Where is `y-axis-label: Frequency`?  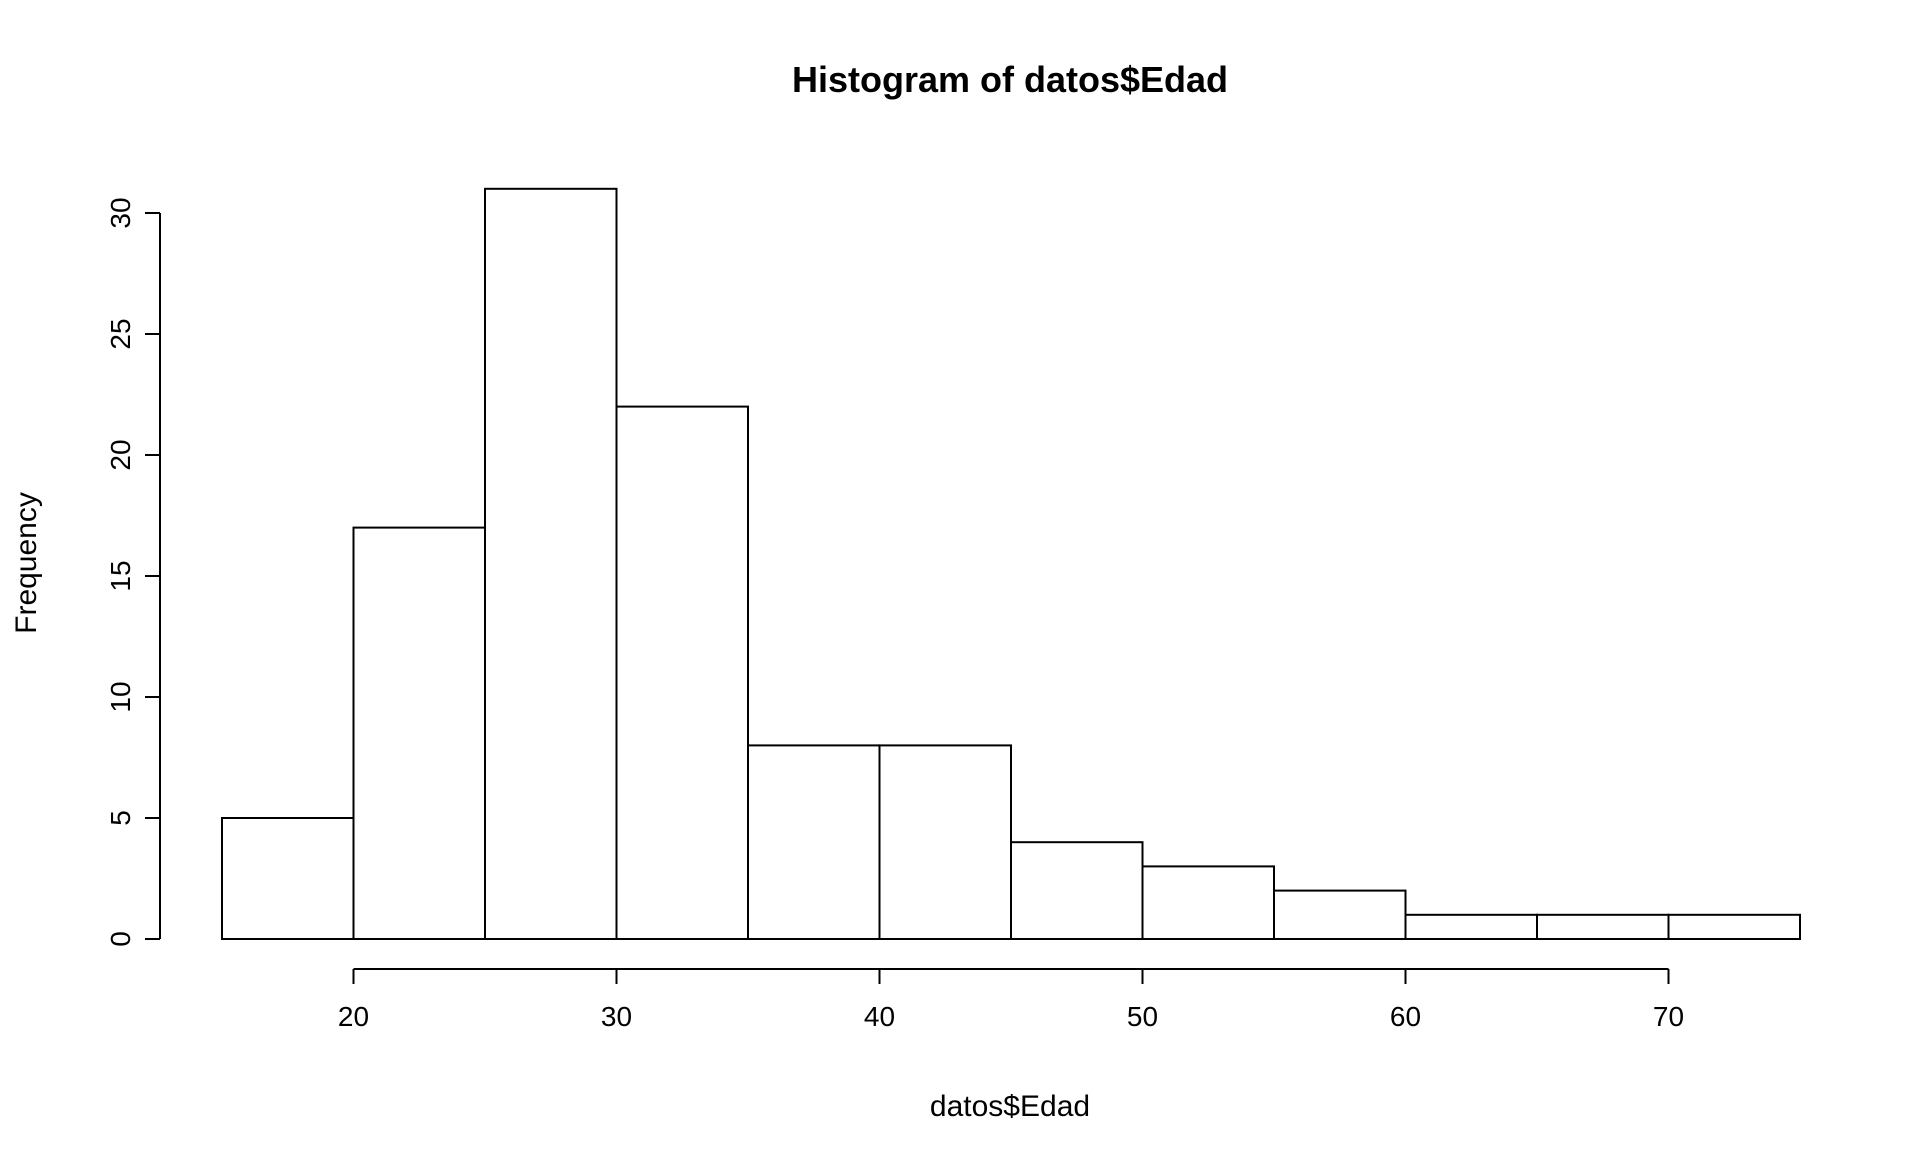 y-axis-label: Frequency is located at coordinates (26, 563).